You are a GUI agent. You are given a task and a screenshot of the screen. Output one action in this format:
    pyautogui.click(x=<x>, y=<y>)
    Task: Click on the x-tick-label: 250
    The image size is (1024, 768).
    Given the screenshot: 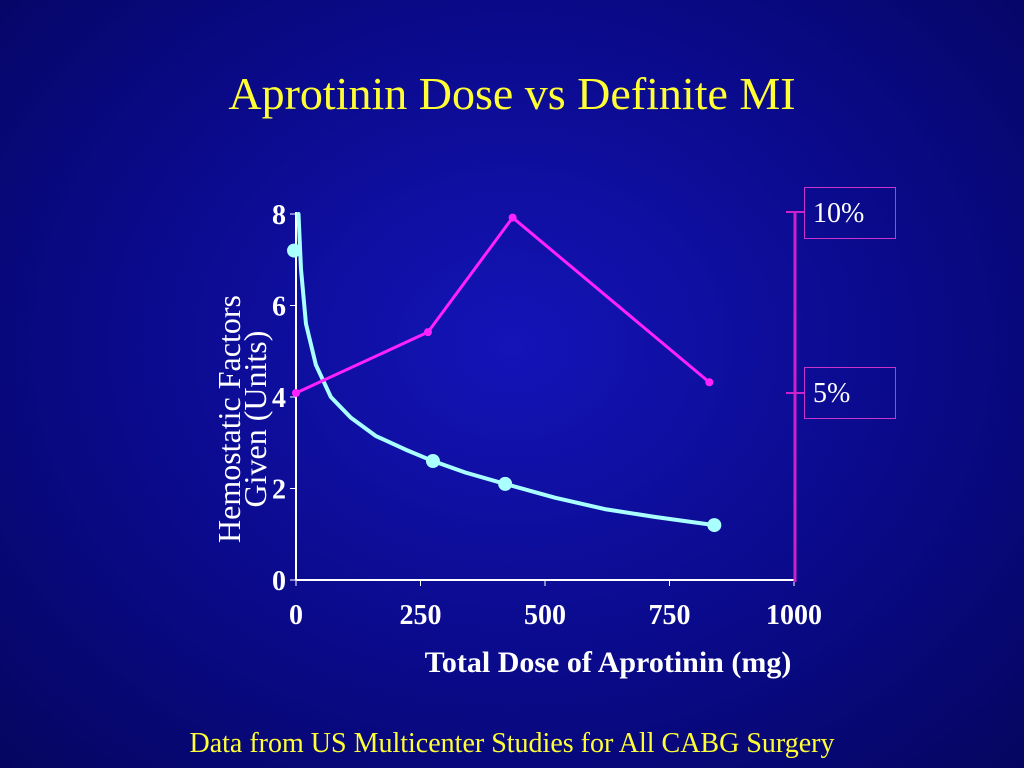 What is the action you would take?
    pyautogui.click(x=421, y=615)
    